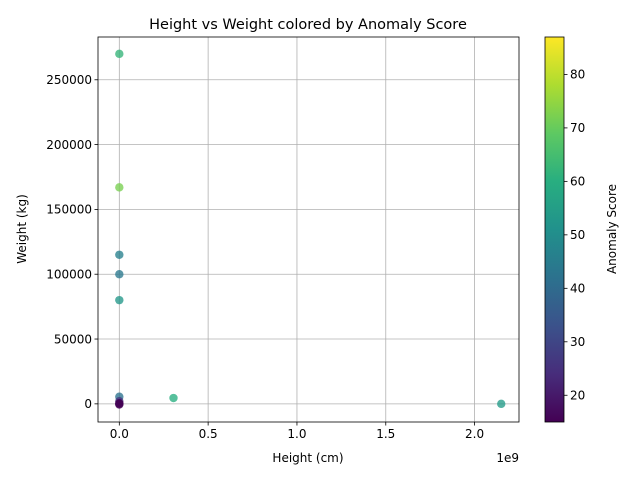 The height and width of the screenshot is (480, 640). I want to click on x-tick-label: 1.0, so click(296, 434).